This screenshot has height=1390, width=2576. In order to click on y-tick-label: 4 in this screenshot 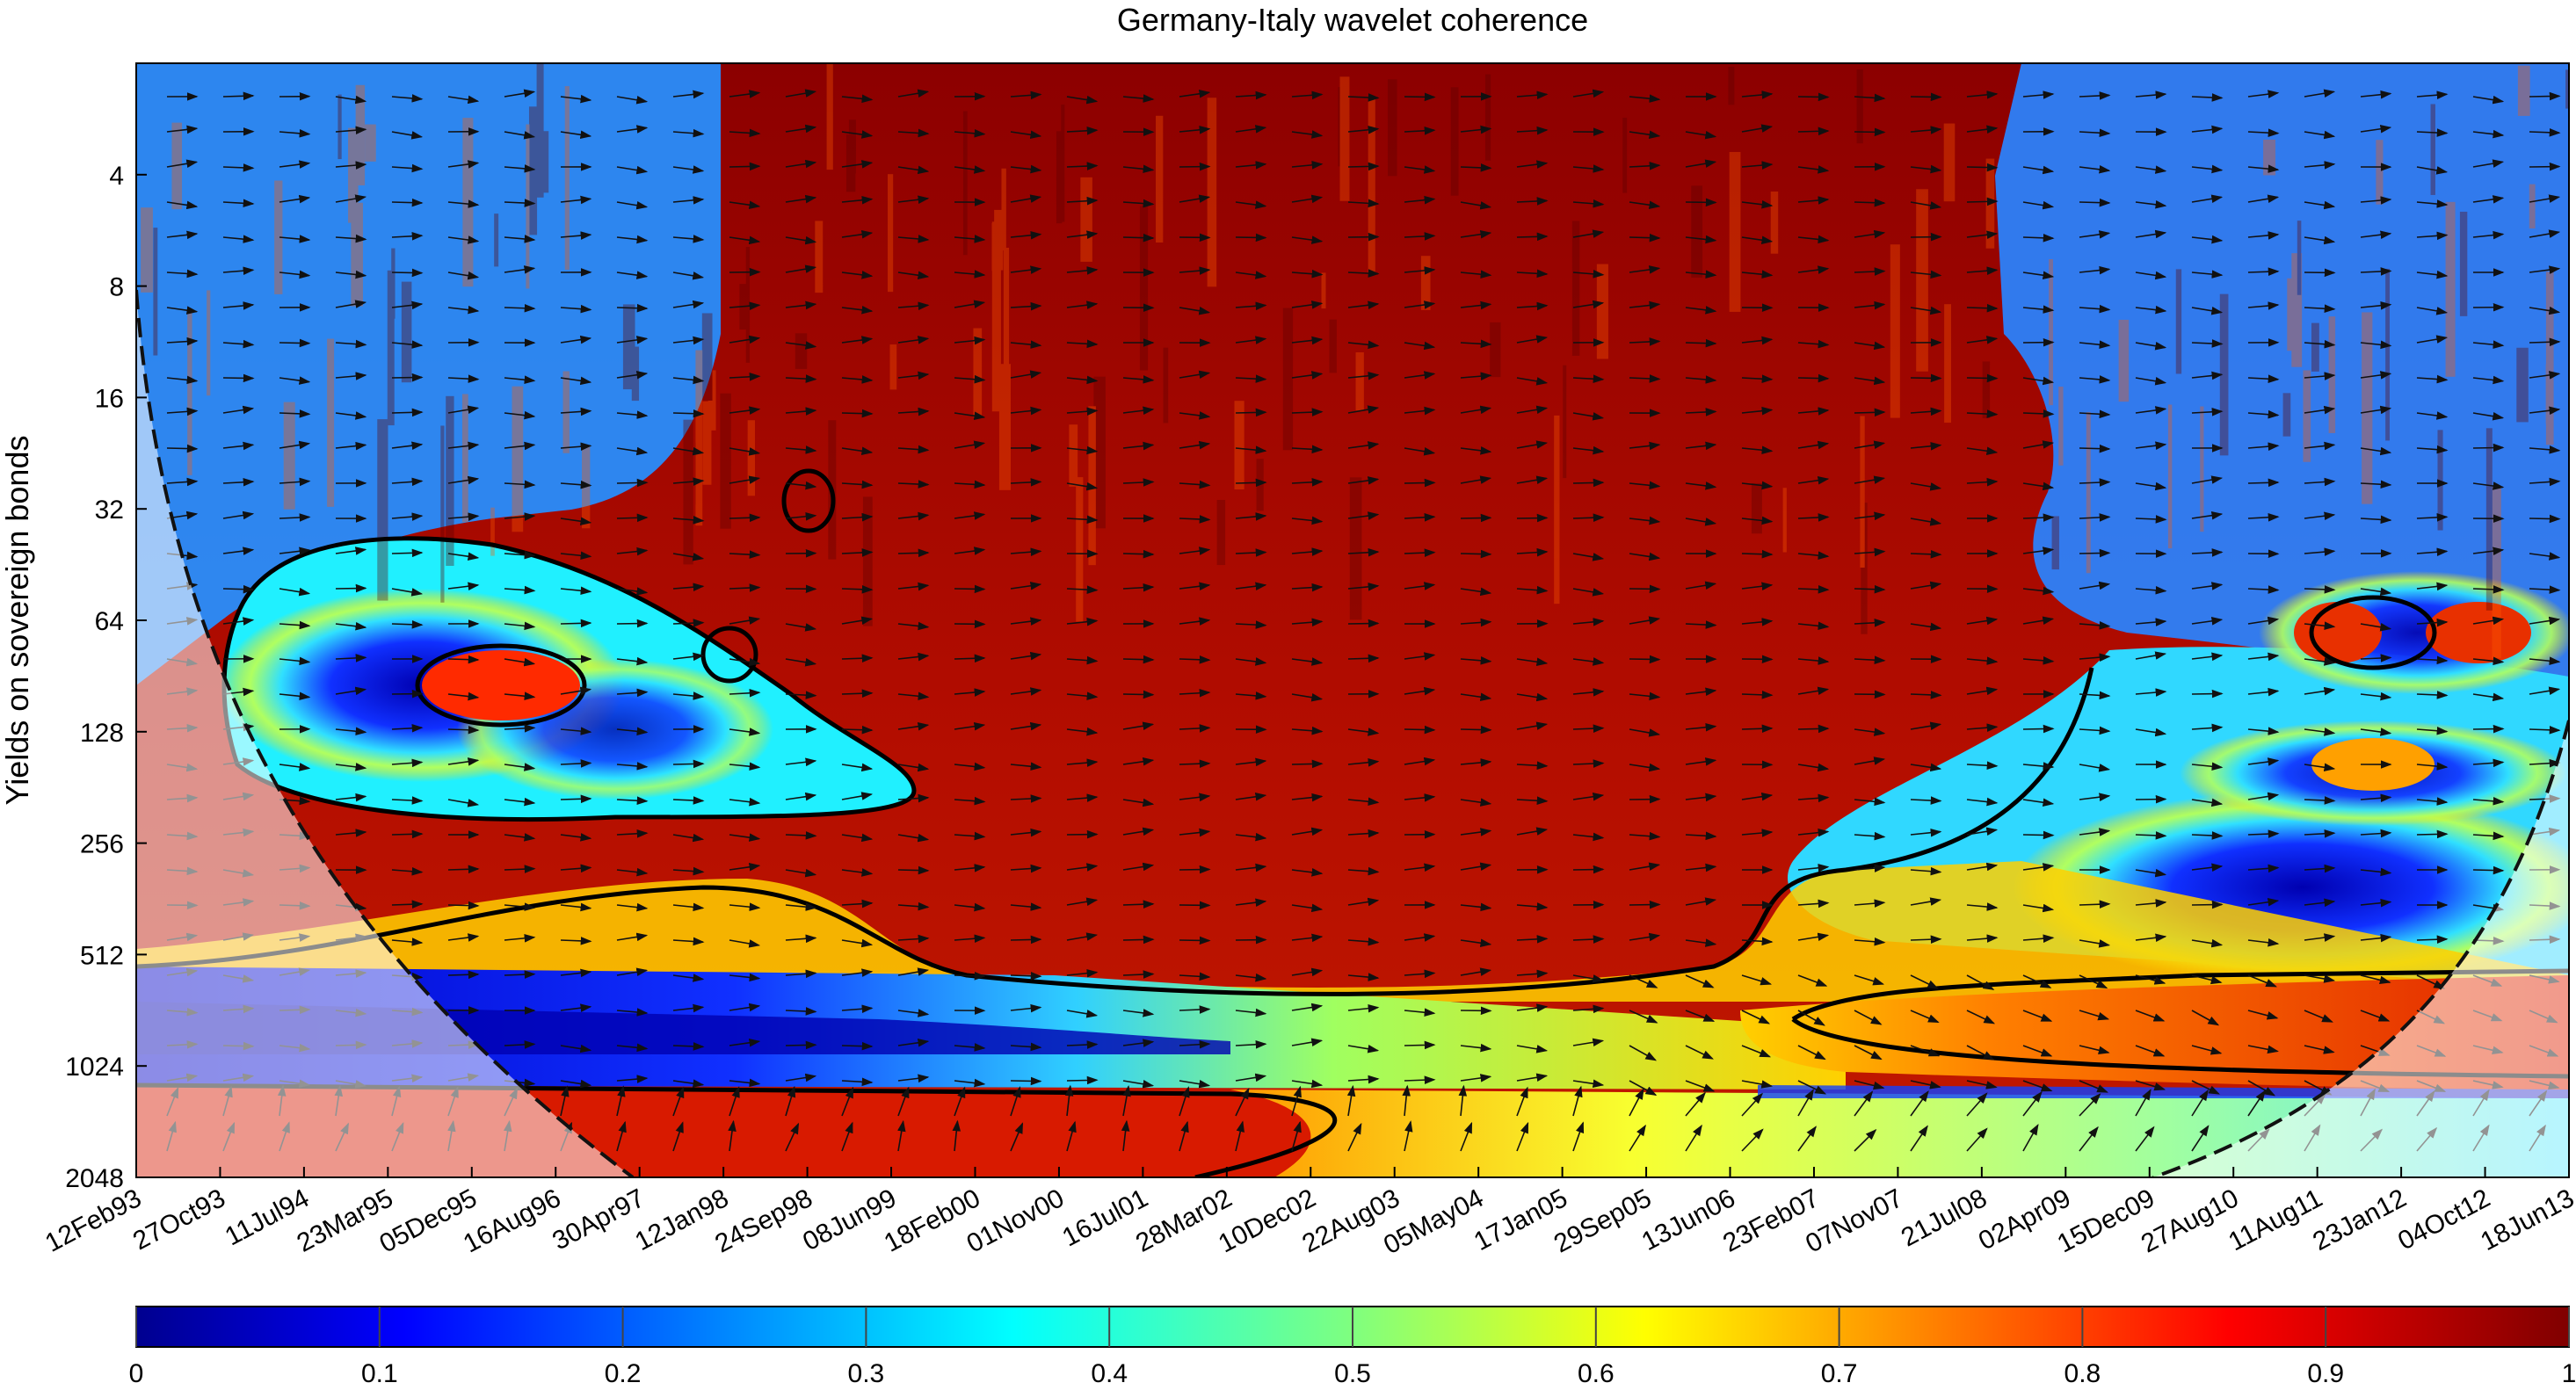, I will do `click(116, 176)`.